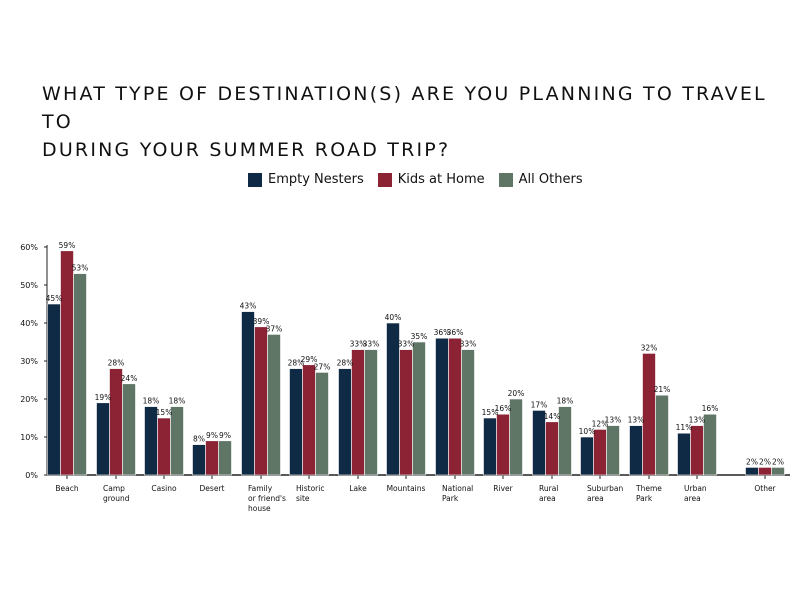 The image size is (800, 600). Describe the element at coordinates (503, 408) in the screenshot. I see `value-label: 16%` at that location.